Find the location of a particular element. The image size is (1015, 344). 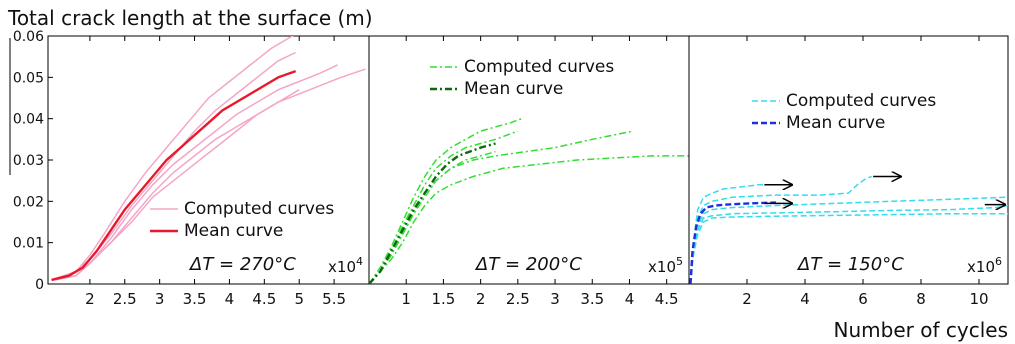

x-tick-label: 5 is located at coordinates (299, 299).